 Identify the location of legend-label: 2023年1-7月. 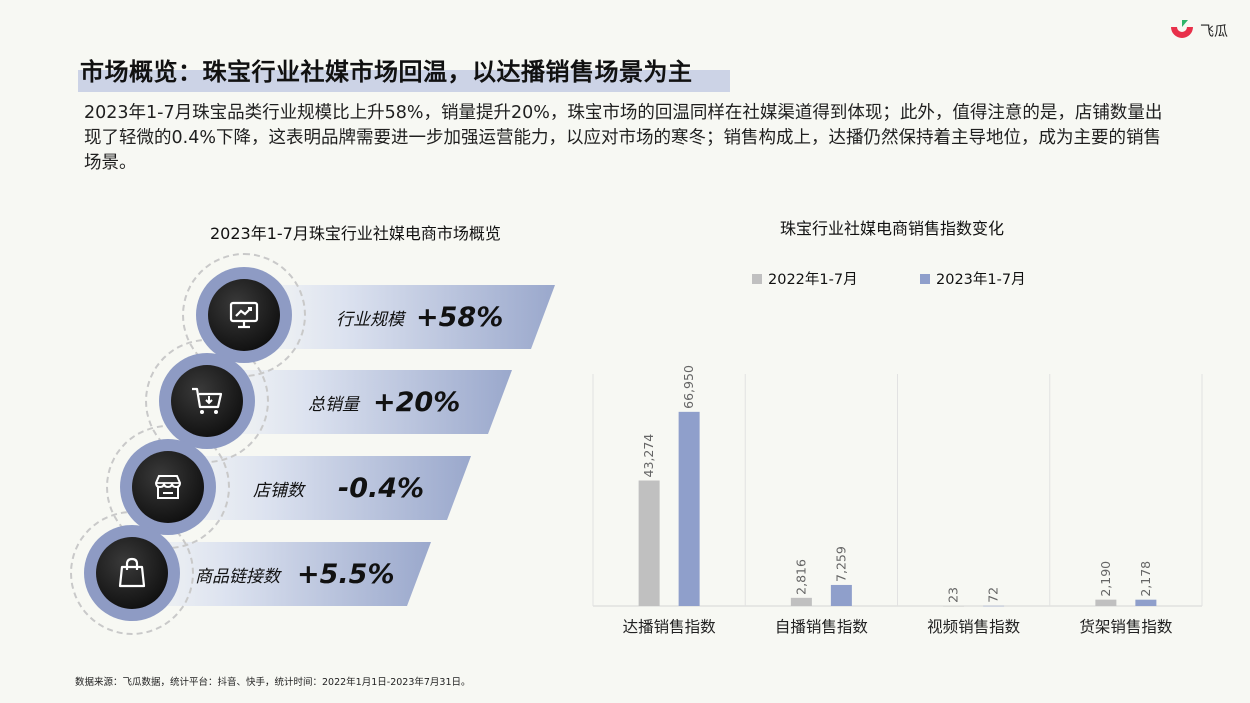
(981, 280).